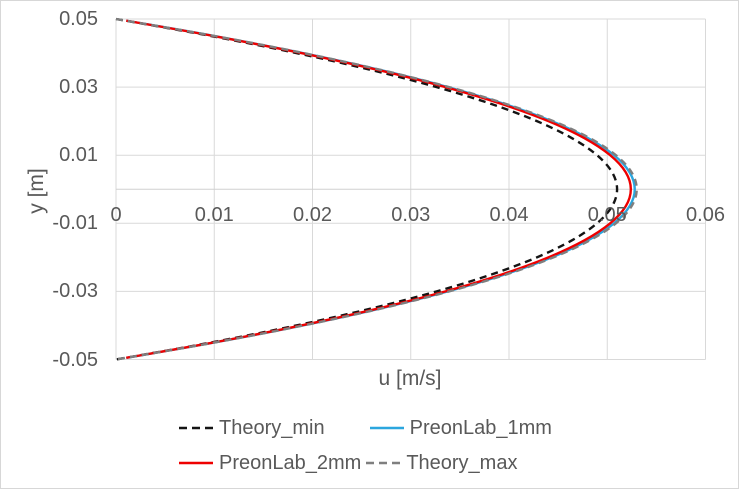 This screenshot has width=739, height=489. What do you see at coordinates (196, 463) in the screenshot?
I see `legend-line-preonlab-2mm` at bounding box center [196, 463].